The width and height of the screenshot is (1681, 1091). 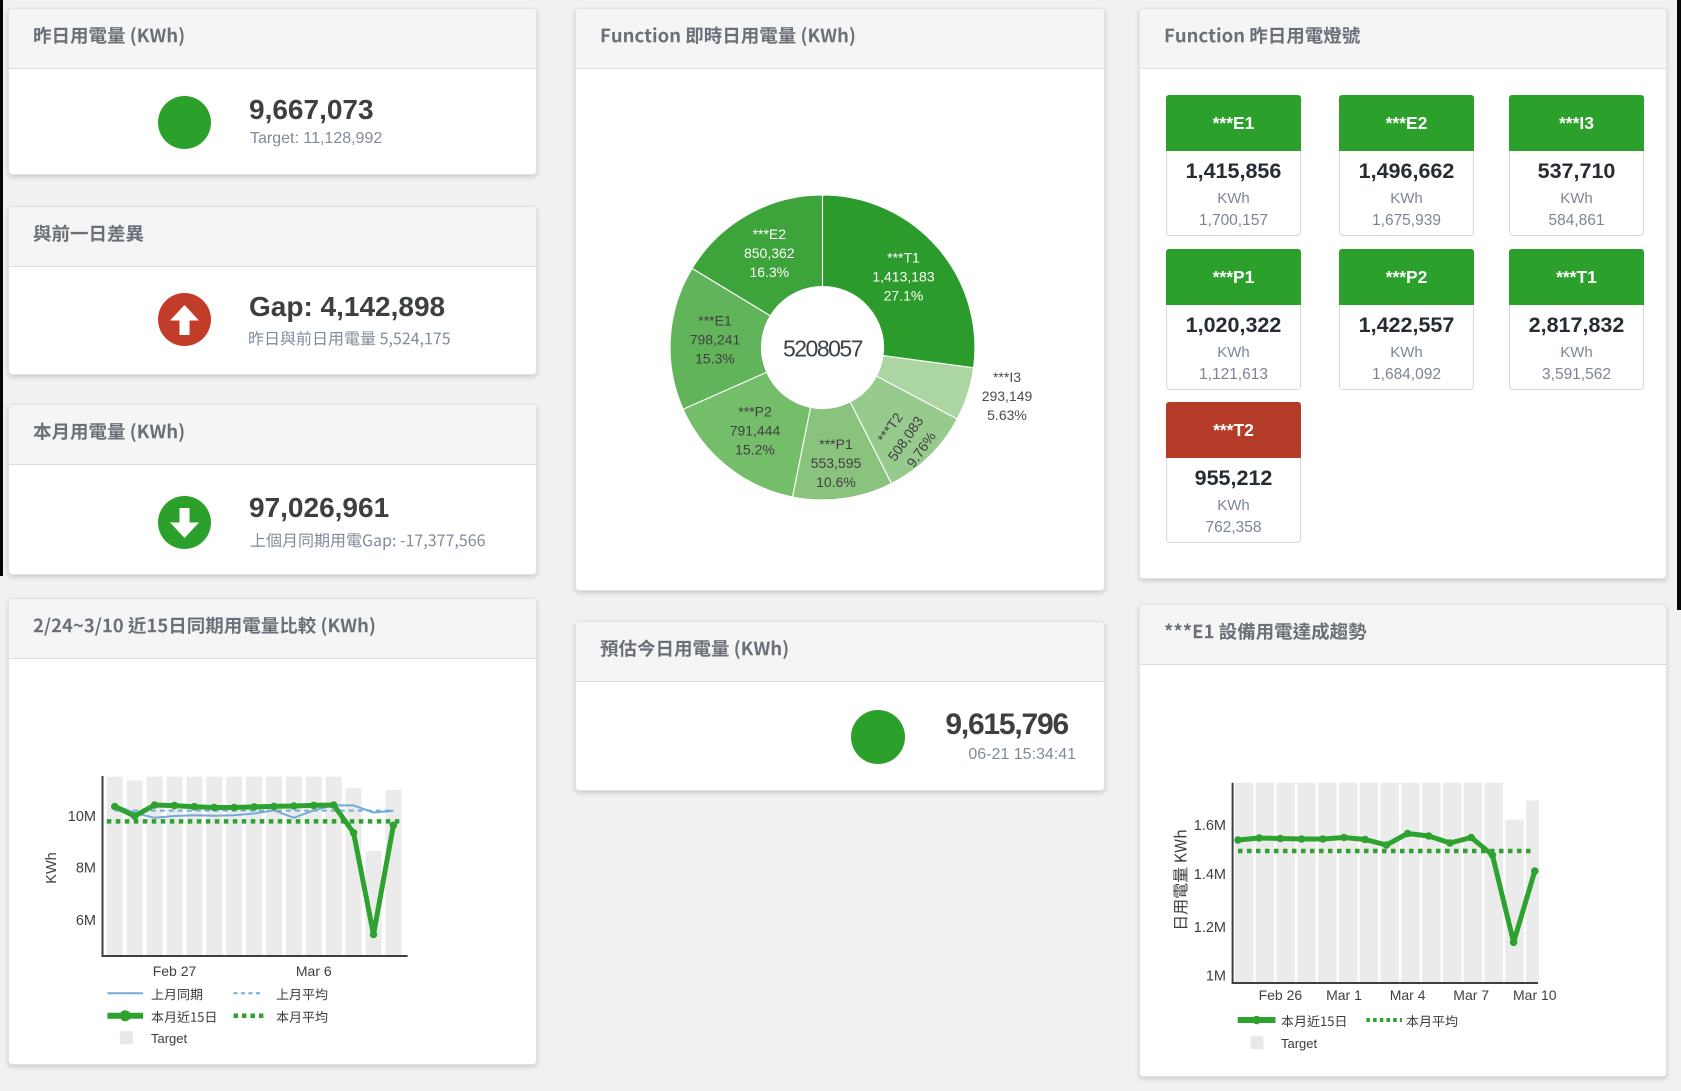 What do you see at coordinates (823, 349) in the screenshot?
I see `svg-text: 5208057` at bounding box center [823, 349].